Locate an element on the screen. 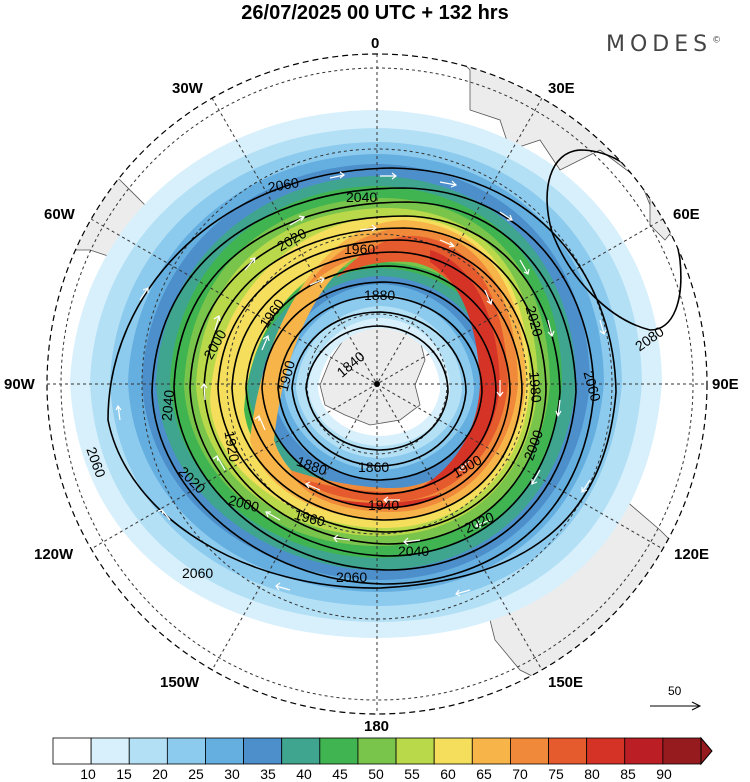 This screenshot has height=782, width=750. colorbar-tick-label: 50 is located at coordinates (376, 774).